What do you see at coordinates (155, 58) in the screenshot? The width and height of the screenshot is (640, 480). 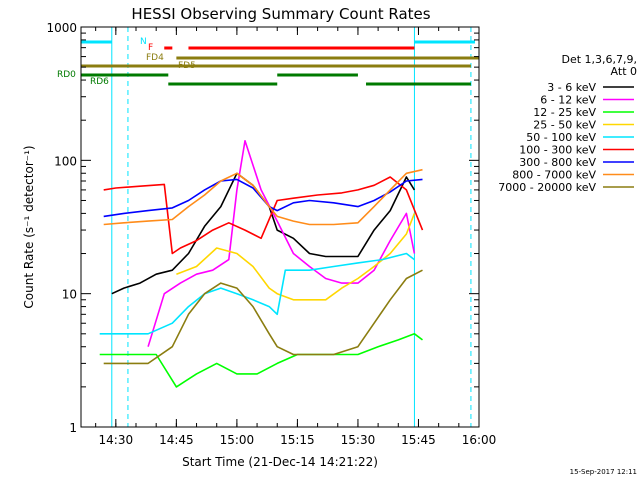 I see `flag-bar-label: FD4` at bounding box center [155, 58].